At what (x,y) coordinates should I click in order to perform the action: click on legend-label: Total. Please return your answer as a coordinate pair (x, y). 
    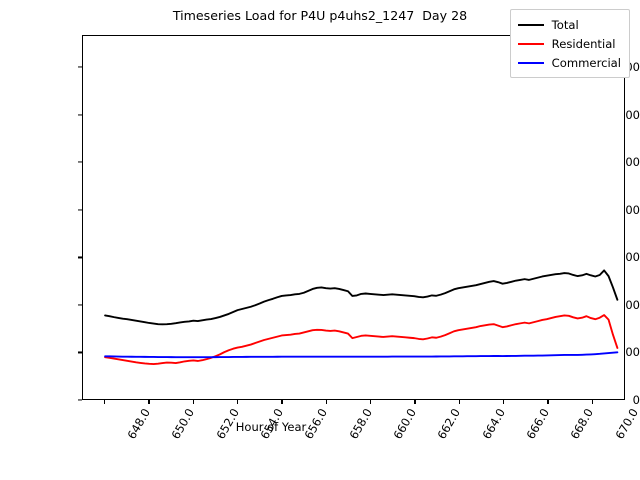
    Looking at the image, I should click on (565, 24).